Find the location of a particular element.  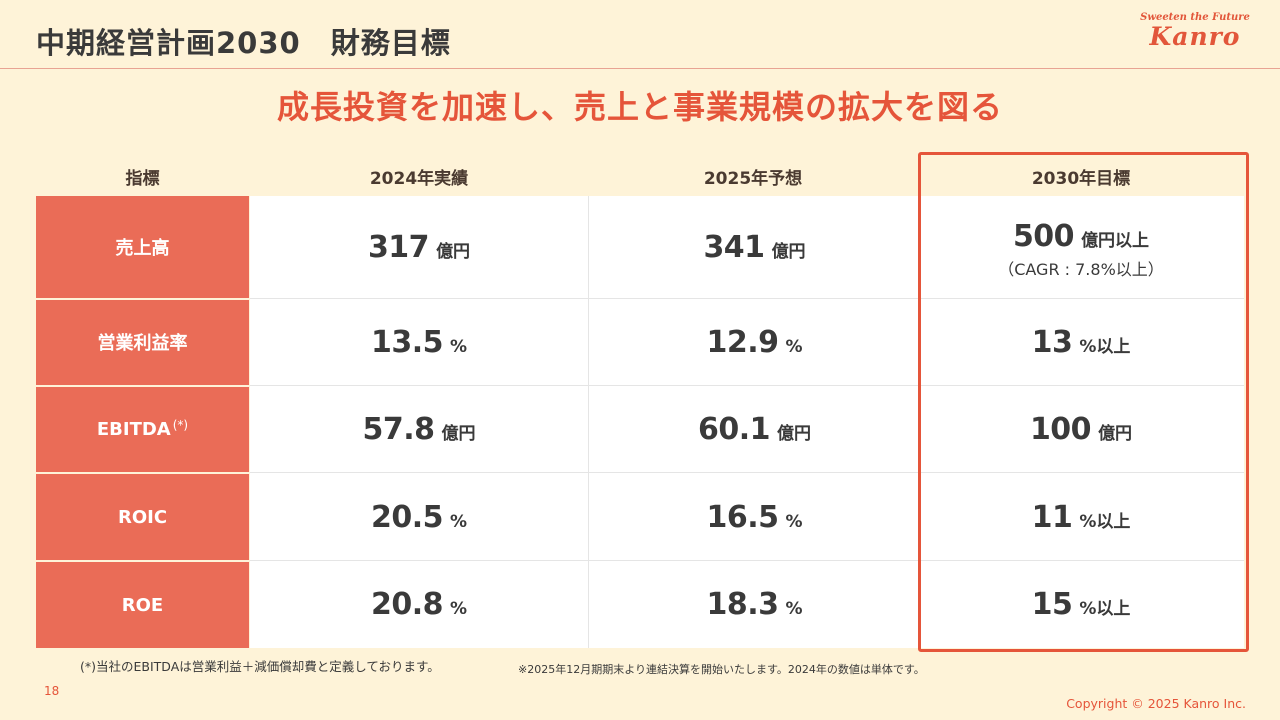

row-label-text: 売上高 is located at coordinates (142, 248).